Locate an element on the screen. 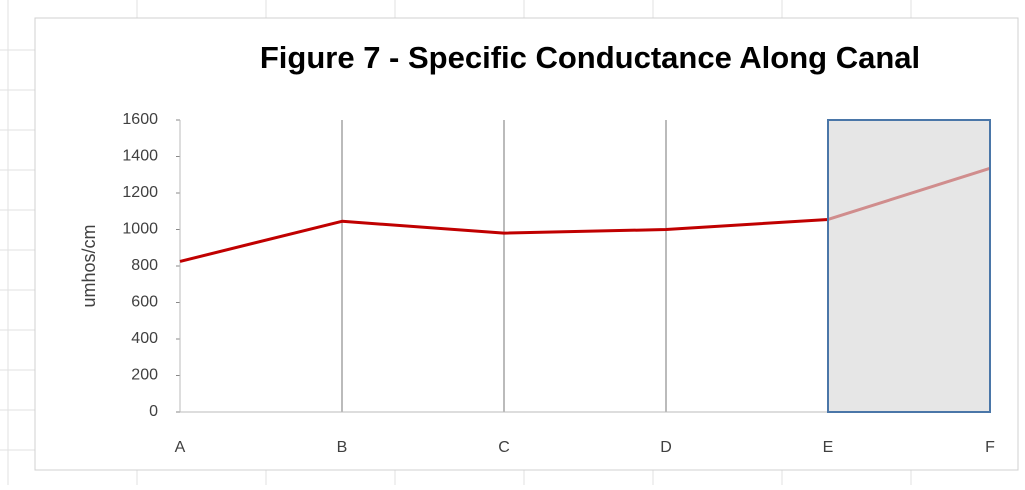  y-tick-label: 1400 is located at coordinates (140, 156).